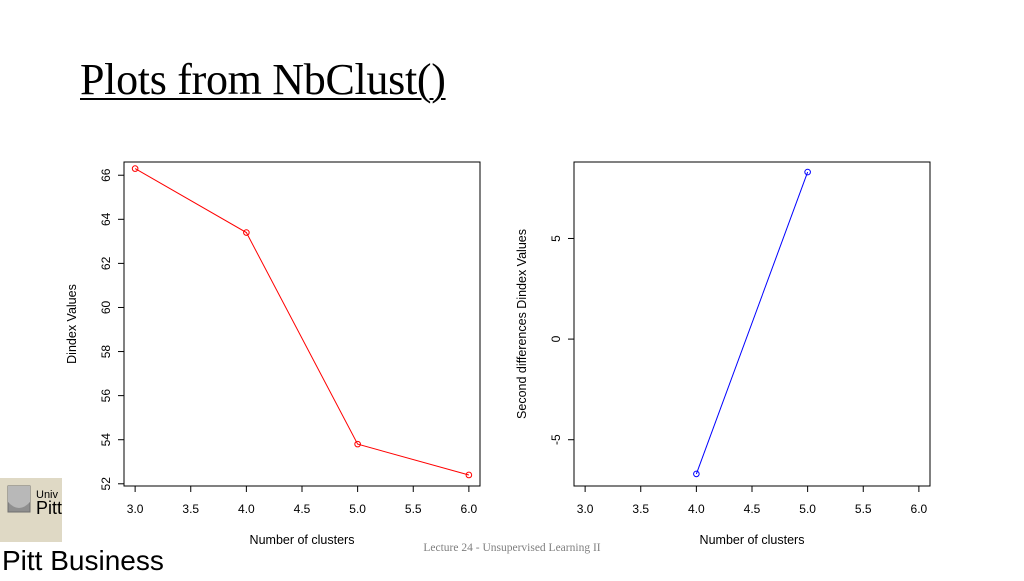 Image resolution: width=1024 pixels, height=581 pixels. I want to click on logo-text-univ: Univ, so click(47, 495).